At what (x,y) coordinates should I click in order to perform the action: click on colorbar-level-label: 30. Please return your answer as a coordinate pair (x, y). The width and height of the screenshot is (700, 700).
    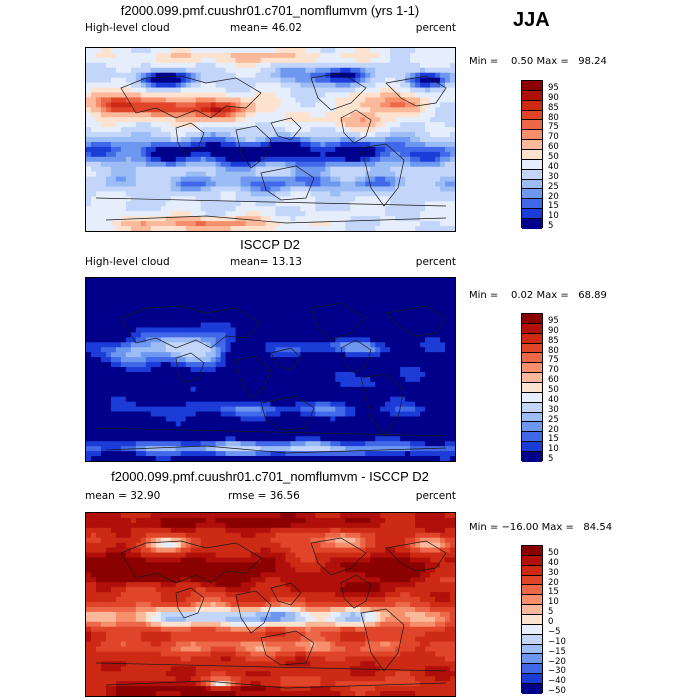
    Looking at the image, I should click on (553, 176).